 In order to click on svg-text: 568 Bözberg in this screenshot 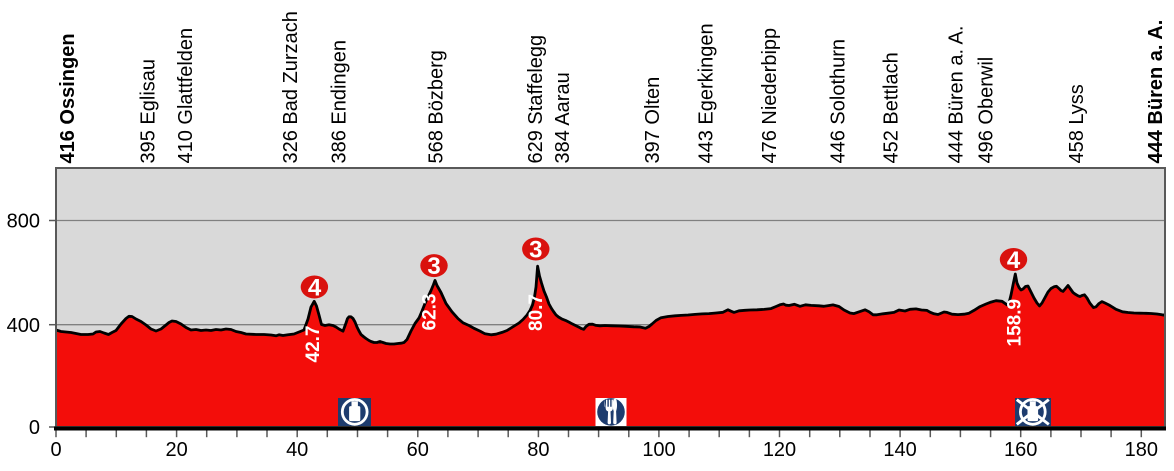, I will do `click(437, 106)`.